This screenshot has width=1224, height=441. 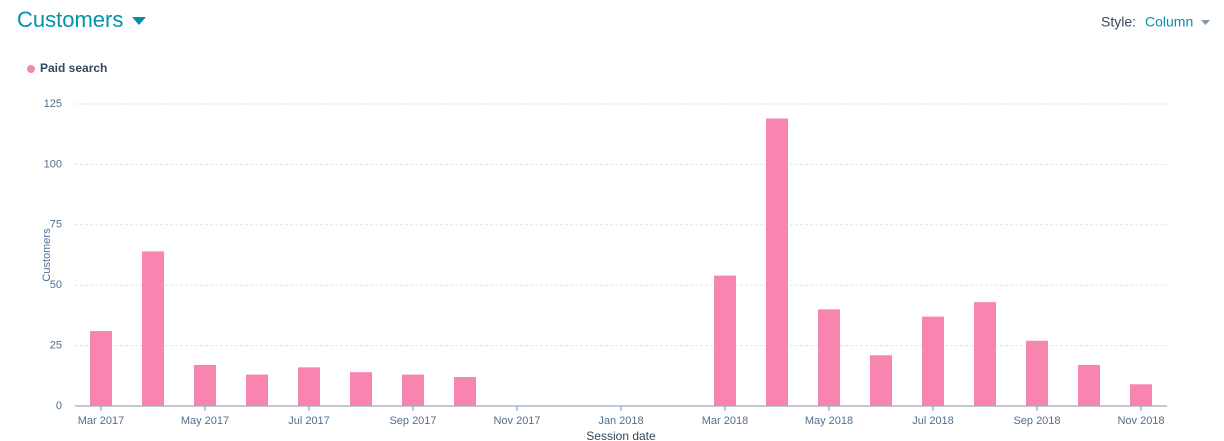 I want to click on y-axis-label: Customers, so click(x=47, y=255).